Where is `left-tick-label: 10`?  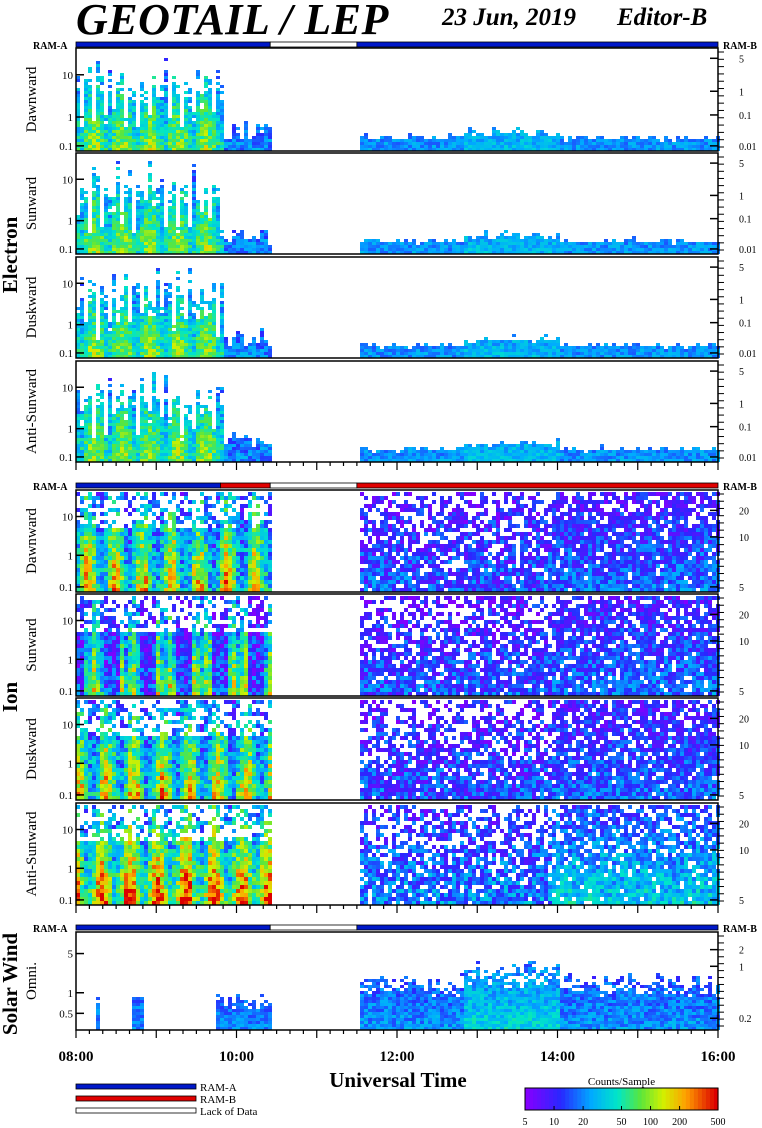
left-tick-label: 10 is located at coordinates (68, 76).